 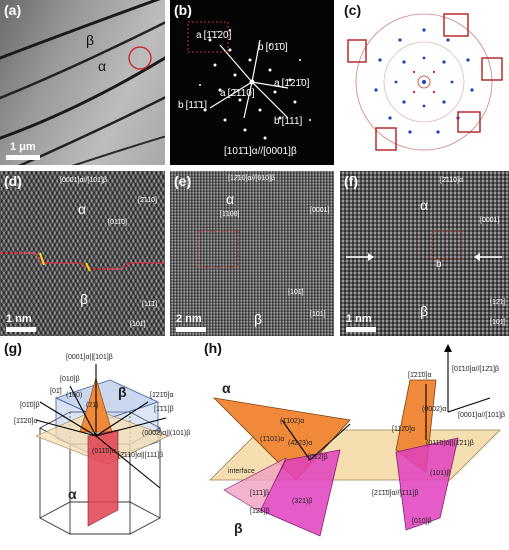 I want to click on panel-f-scale-bar, so click(x=361, y=329).